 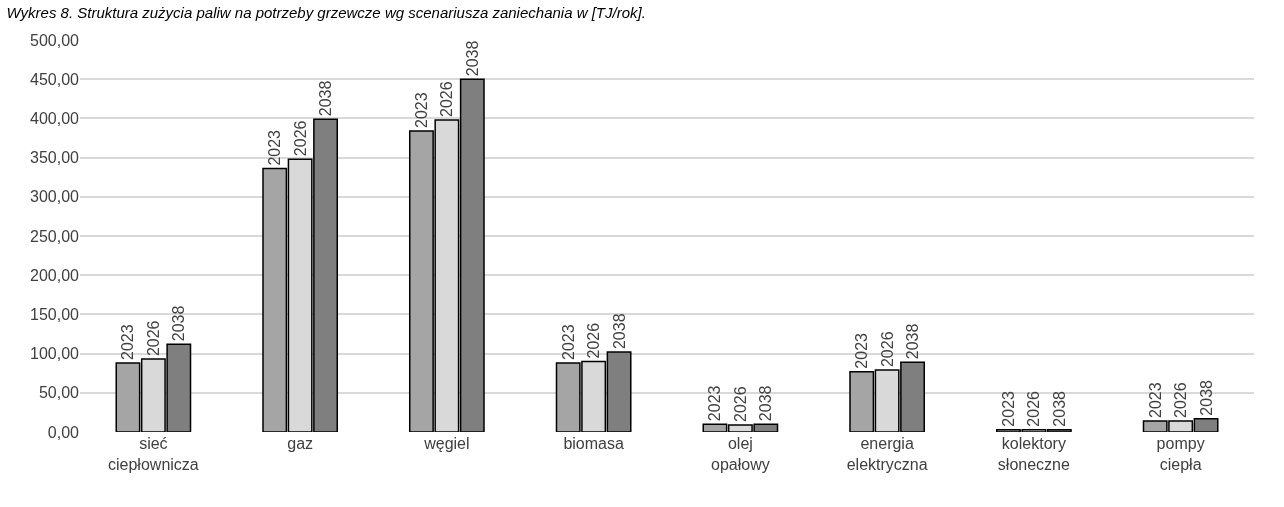 I want to click on y-tick-label: 0,00, so click(x=63, y=432).